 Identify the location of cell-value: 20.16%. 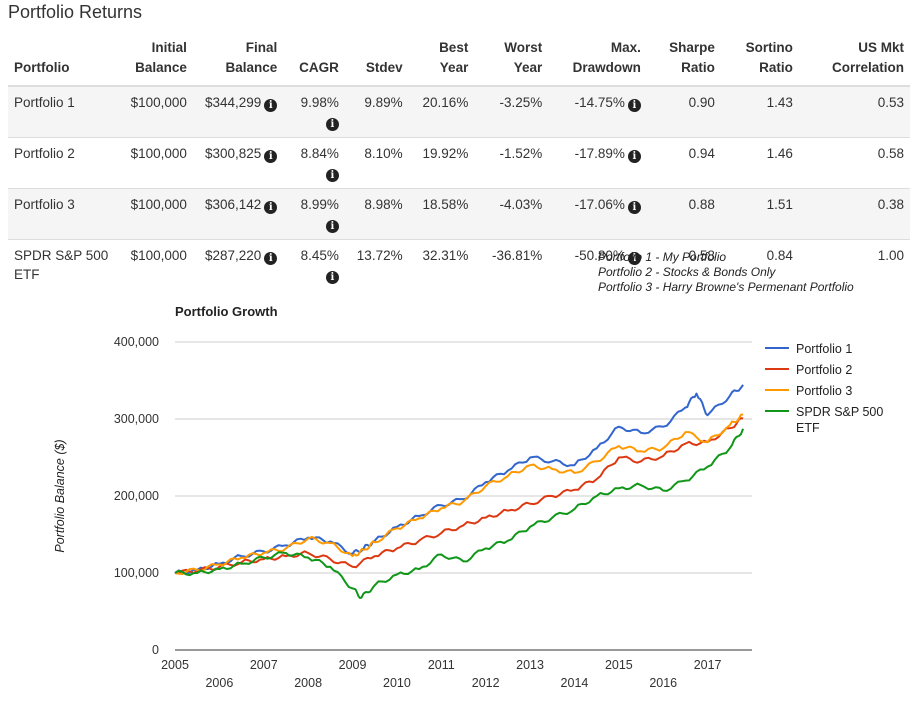
(445, 102).